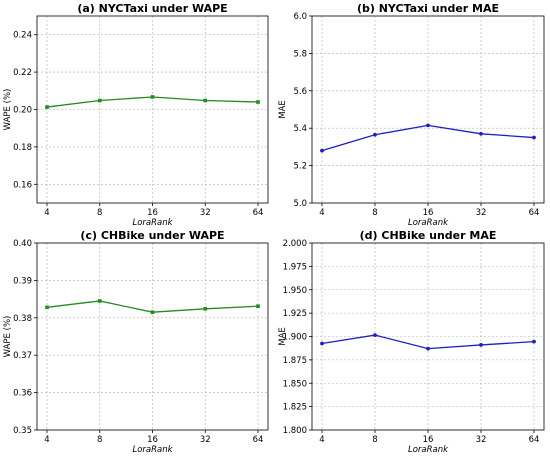 This screenshot has width=550, height=456. What do you see at coordinates (295, 267) in the screenshot?
I see `y-tick-label: 1.975` at bounding box center [295, 267].